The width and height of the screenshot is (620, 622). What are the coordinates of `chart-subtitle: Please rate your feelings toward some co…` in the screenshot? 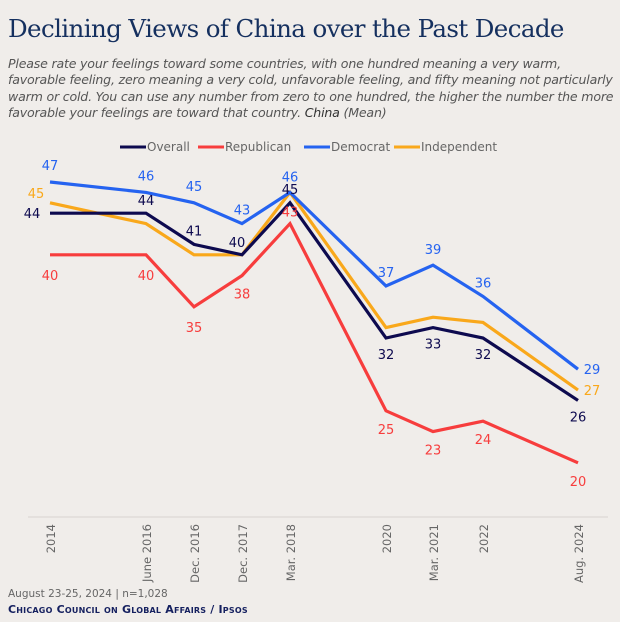 It's located at (314, 89).